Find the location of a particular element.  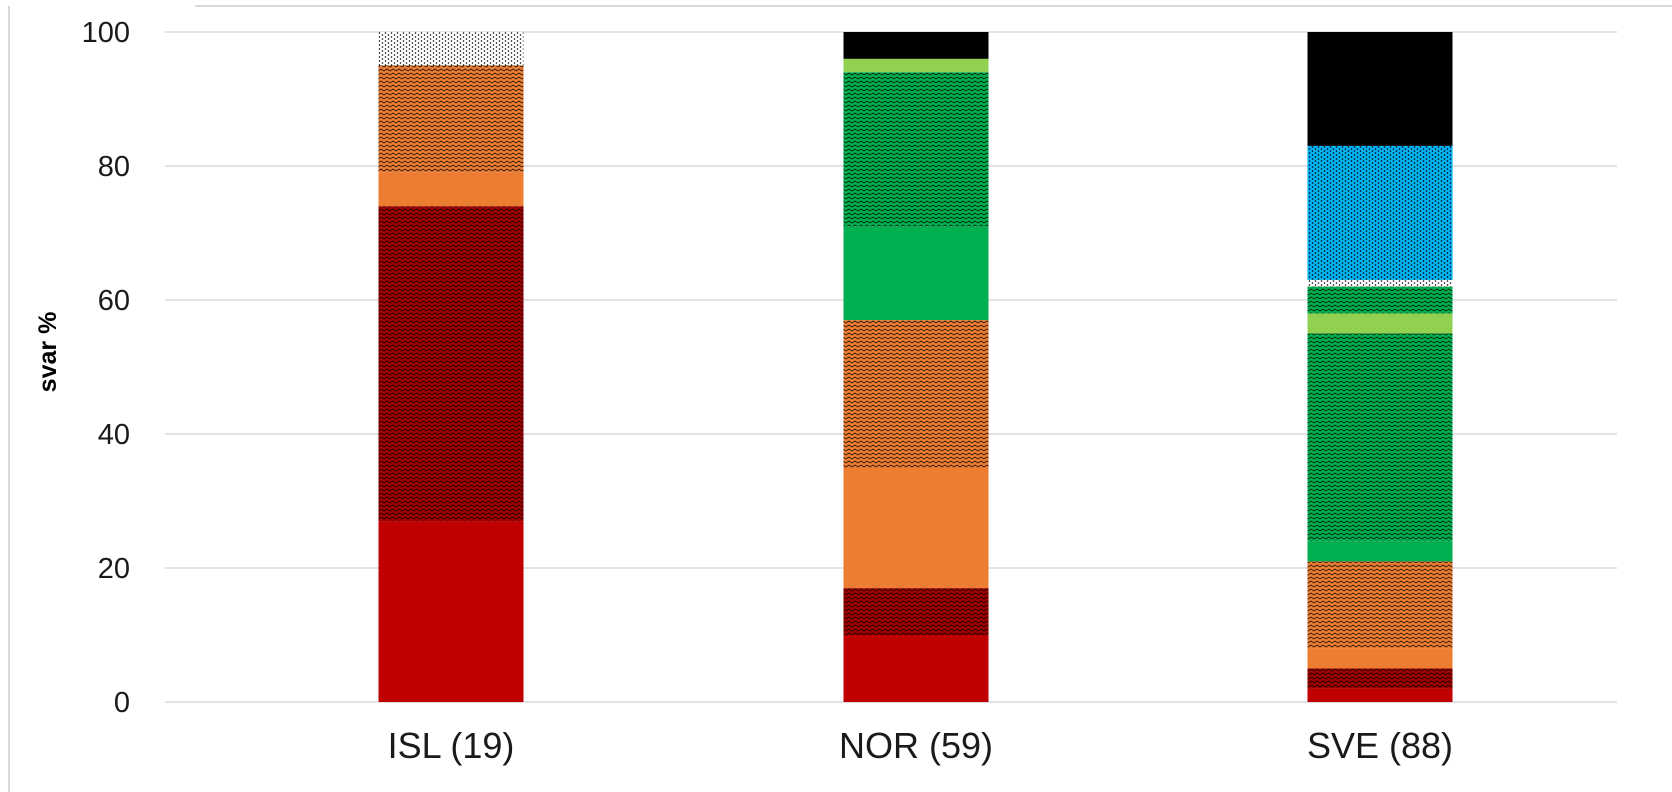

x-category-label: ISL (19) is located at coordinates (451, 745).